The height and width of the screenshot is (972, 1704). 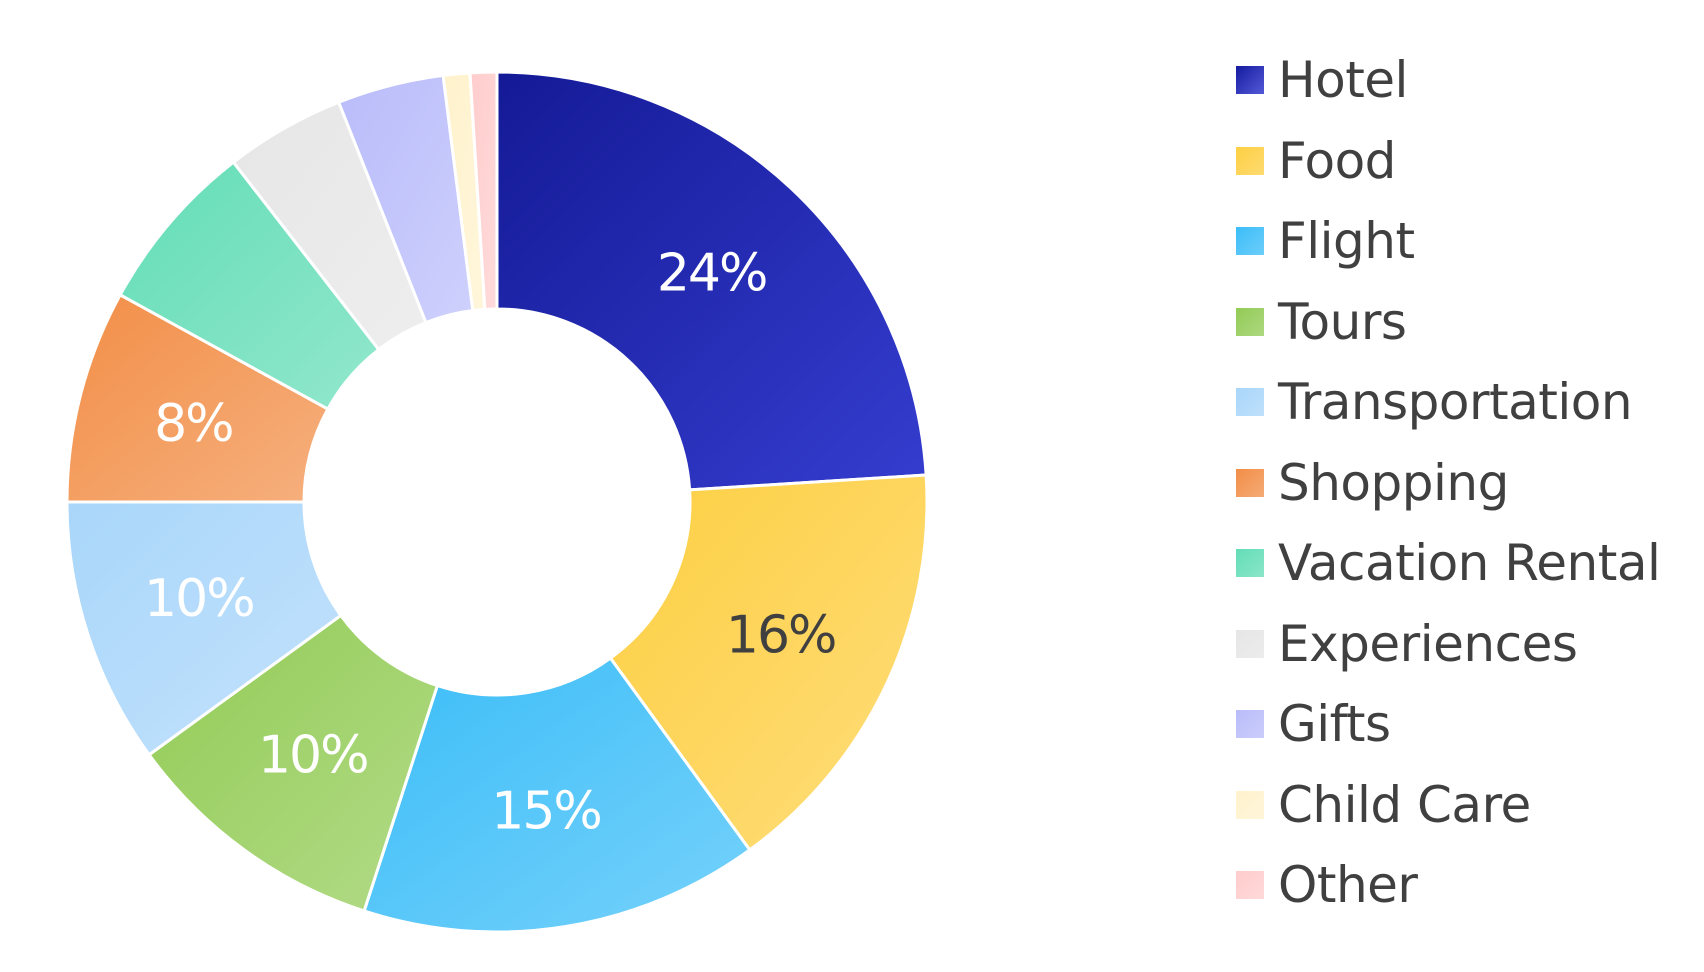 I want to click on legend-label-flight: Flight, so click(x=1346, y=241).